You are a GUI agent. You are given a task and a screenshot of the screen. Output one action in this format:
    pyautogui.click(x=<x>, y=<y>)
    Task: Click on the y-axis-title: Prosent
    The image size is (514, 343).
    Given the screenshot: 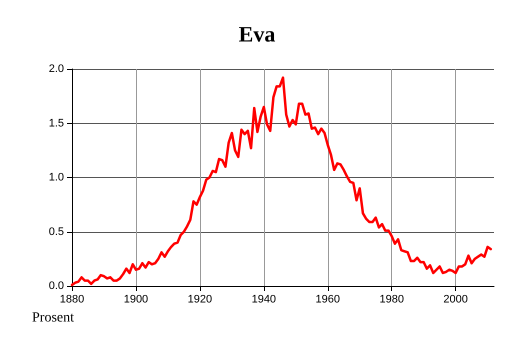 What is the action you would take?
    pyautogui.click(x=53, y=318)
    